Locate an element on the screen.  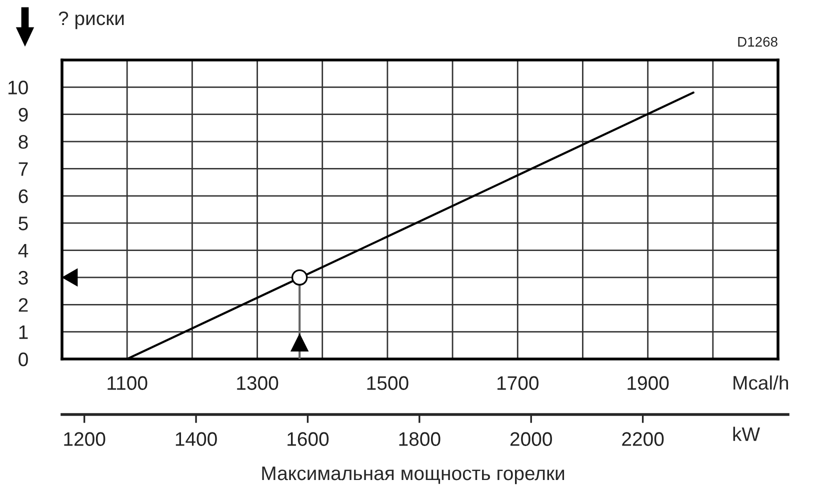
chart-title: ? риски is located at coordinates (91, 20).